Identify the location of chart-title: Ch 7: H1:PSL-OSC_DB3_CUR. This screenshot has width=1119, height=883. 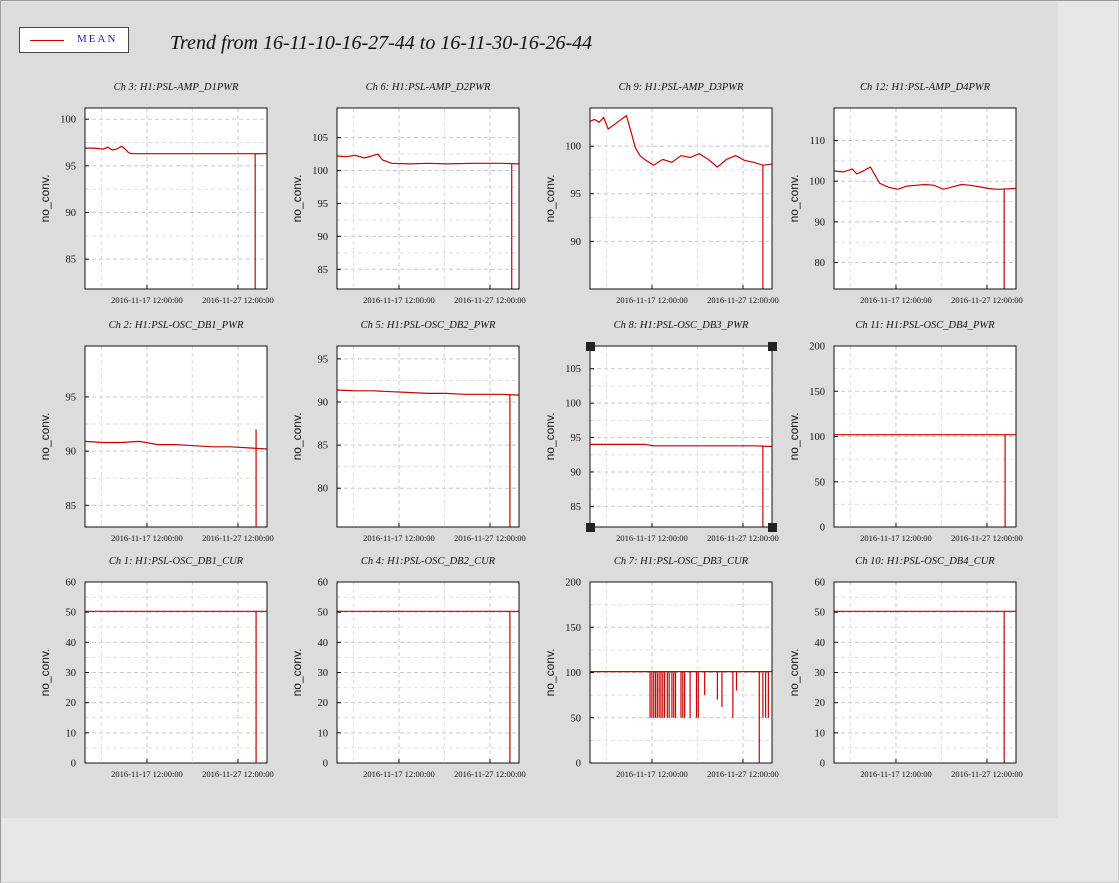
(681, 561).